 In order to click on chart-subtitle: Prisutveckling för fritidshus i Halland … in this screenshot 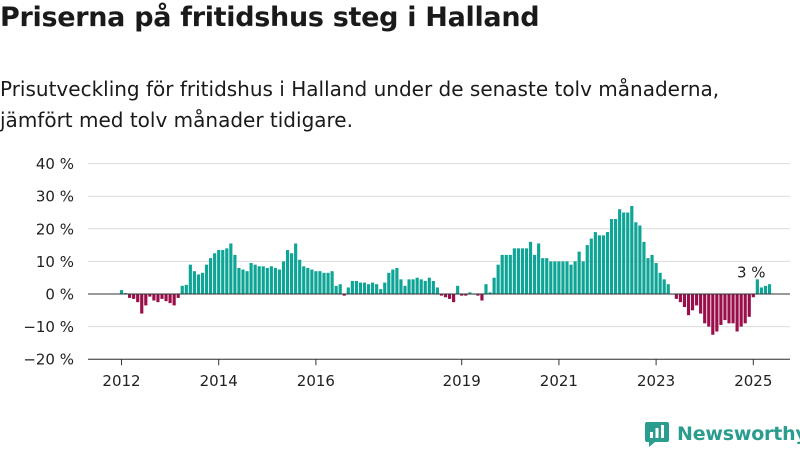, I will do `click(360, 104)`.